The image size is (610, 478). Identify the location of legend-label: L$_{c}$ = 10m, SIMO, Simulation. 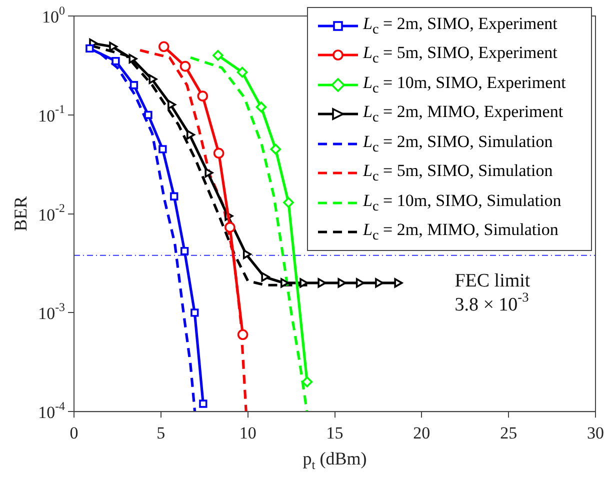
(462, 202).